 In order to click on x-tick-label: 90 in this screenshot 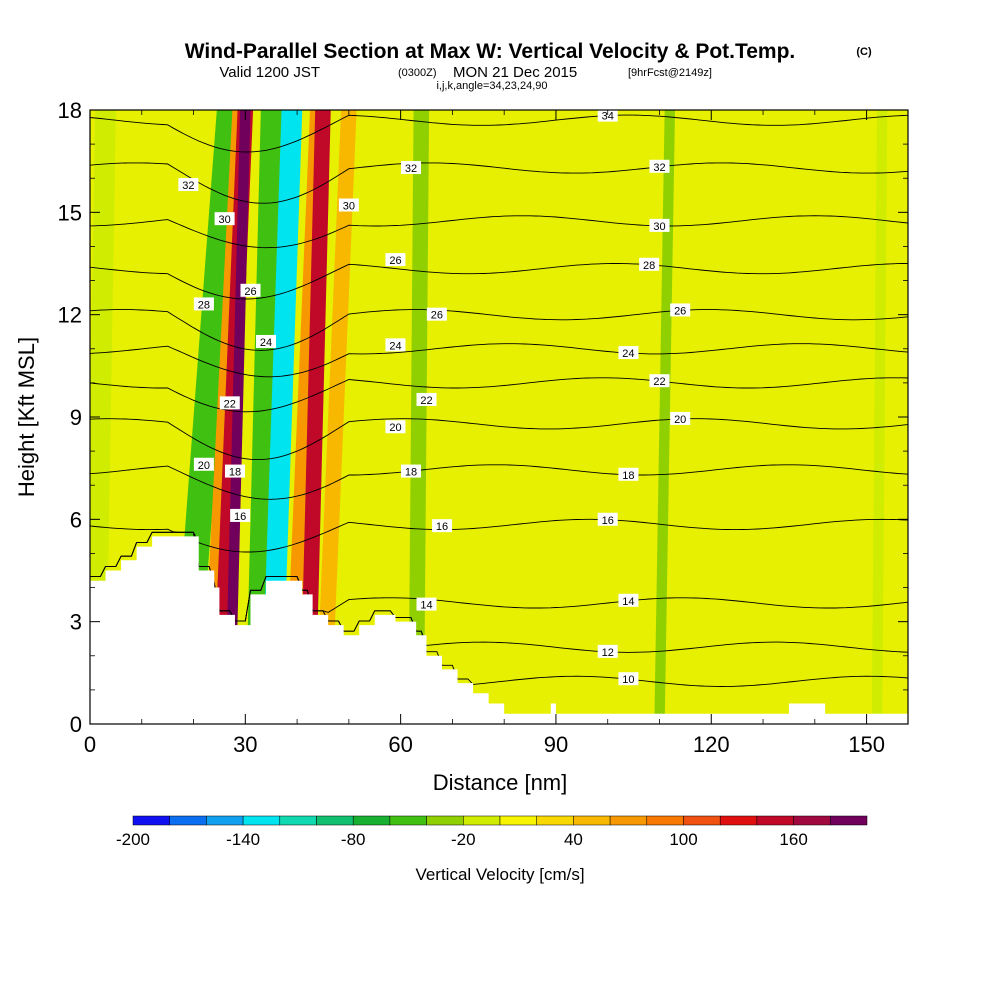, I will do `click(556, 744)`.